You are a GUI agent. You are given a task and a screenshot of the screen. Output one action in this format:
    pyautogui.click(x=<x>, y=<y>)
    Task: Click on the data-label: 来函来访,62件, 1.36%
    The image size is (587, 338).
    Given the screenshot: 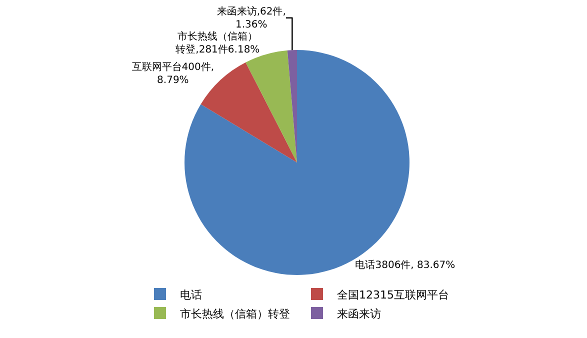 What is the action you would take?
    pyautogui.click(x=251, y=17)
    